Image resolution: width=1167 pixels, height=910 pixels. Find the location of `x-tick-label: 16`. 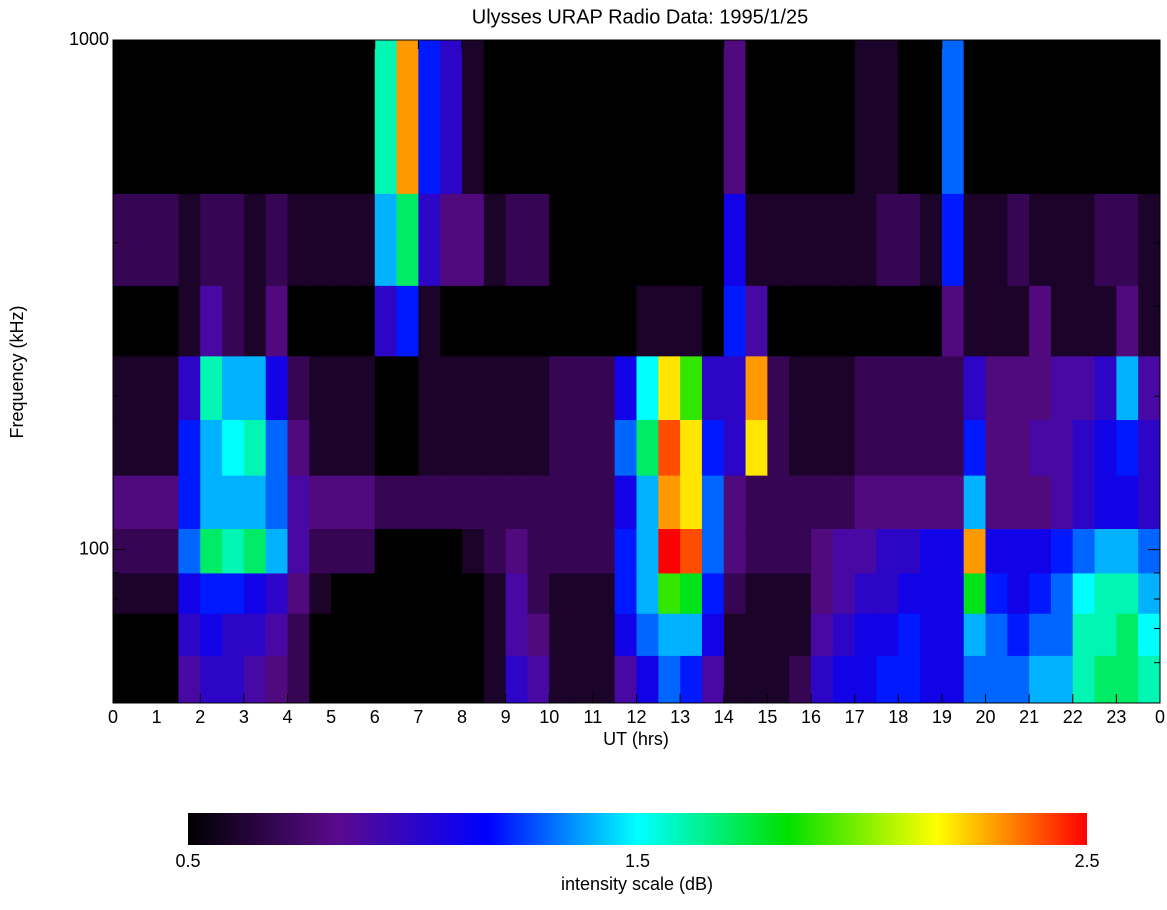

x-tick-label: 16 is located at coordinates (811, 717).